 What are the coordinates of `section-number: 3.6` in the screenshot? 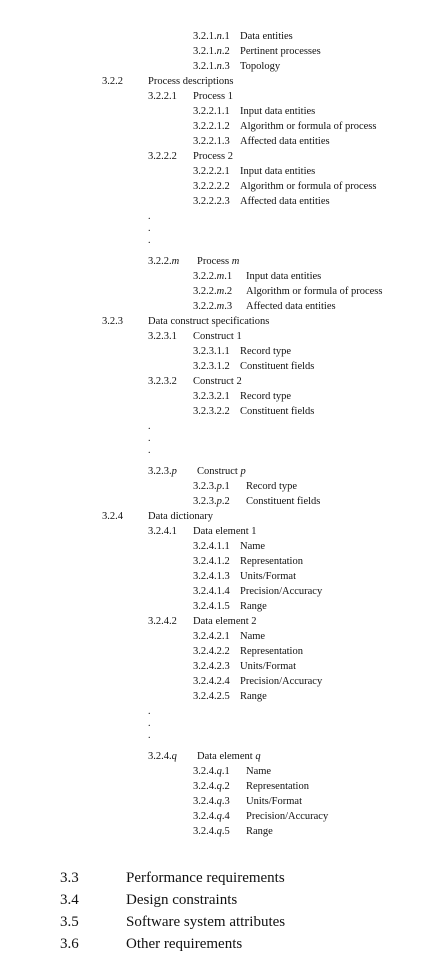 It's located at (69, 944).